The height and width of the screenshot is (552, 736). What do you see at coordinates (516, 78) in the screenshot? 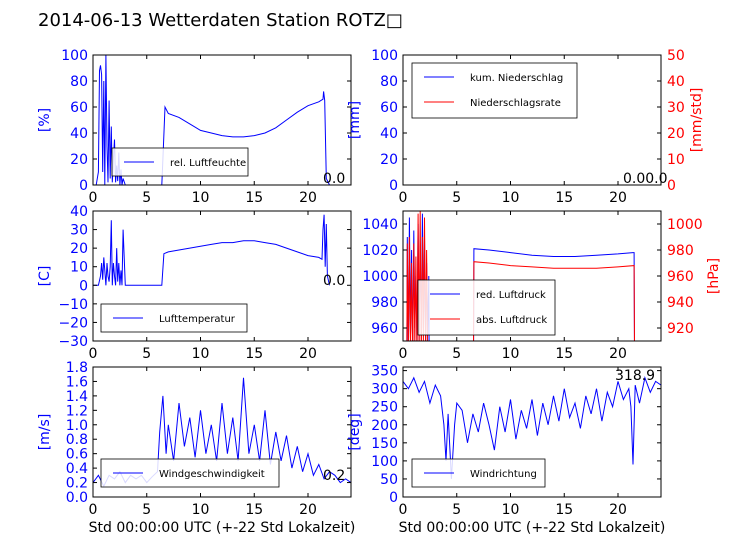
I see `precip-legend-label: kum. Niederschlag` at bounding box center [516, 78].